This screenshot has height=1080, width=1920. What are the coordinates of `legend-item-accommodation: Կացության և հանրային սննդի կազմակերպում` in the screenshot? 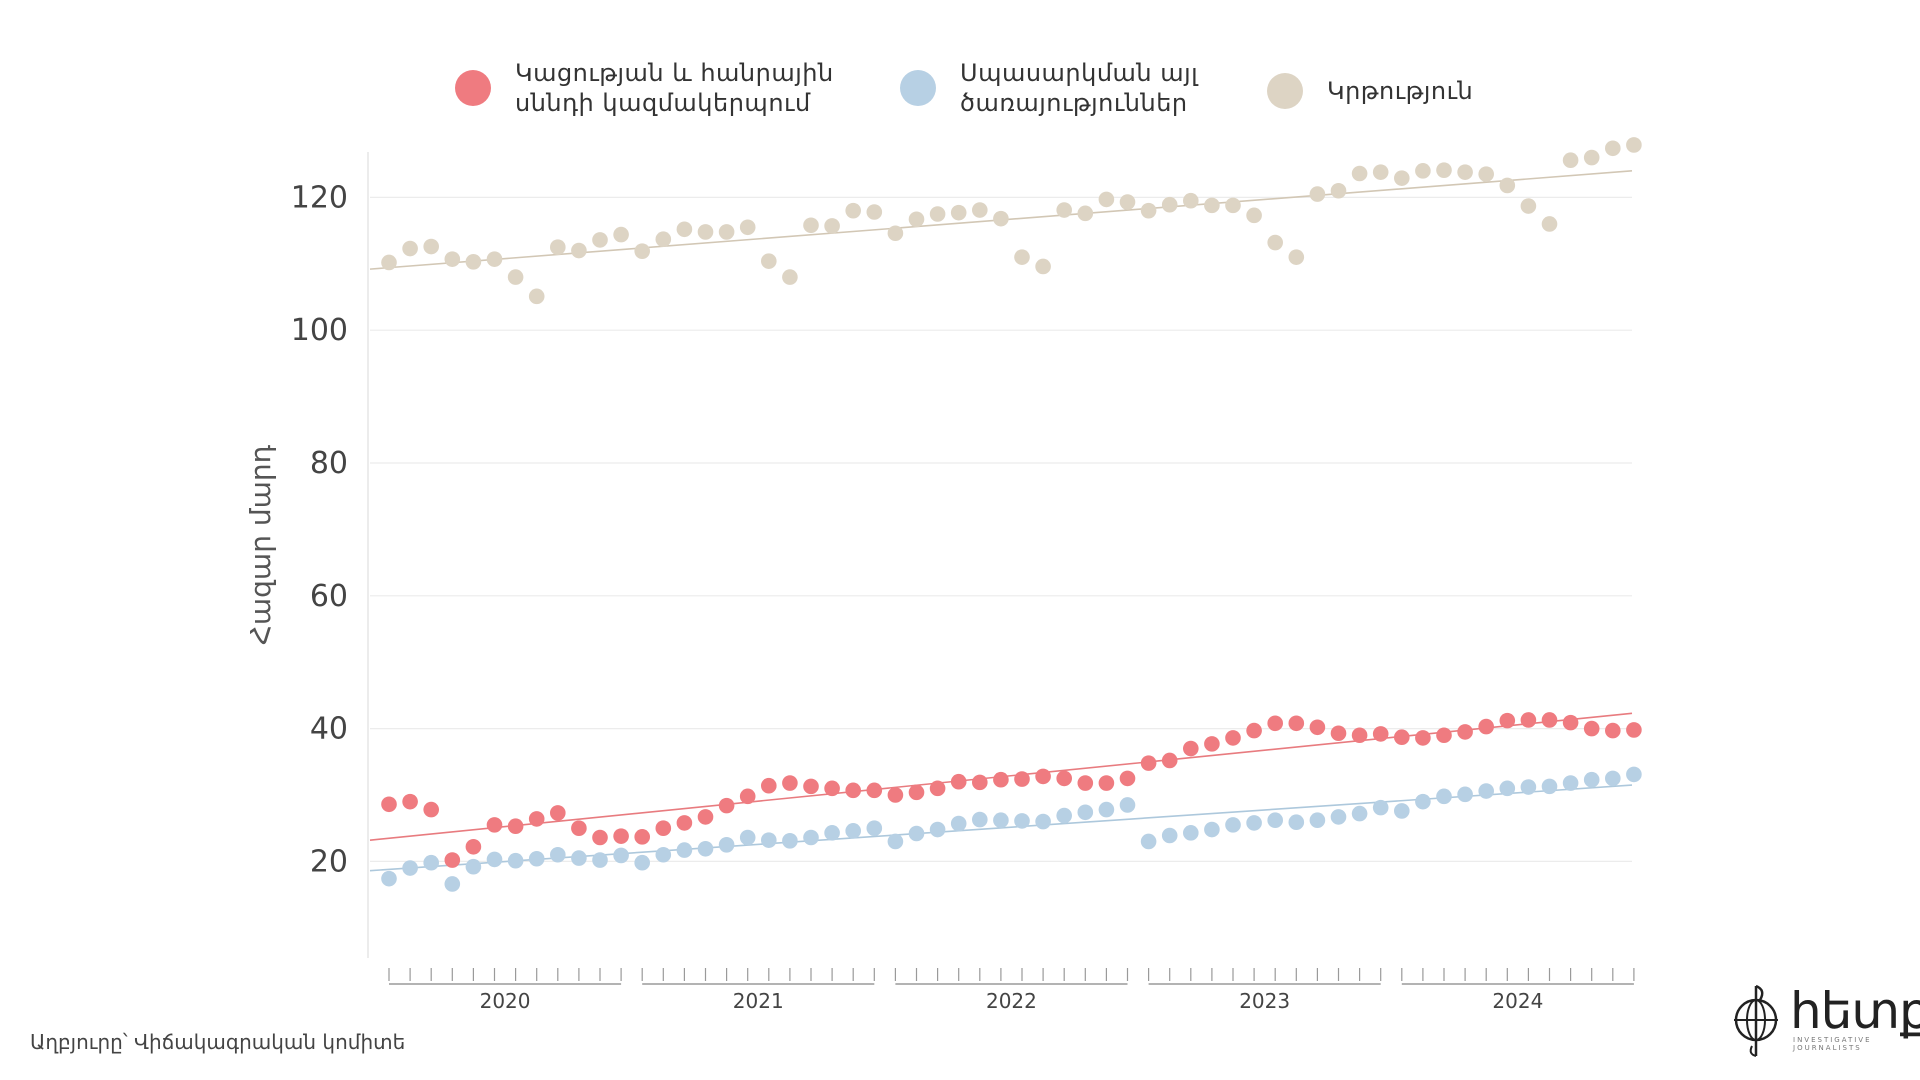 It's located at (644, 88).